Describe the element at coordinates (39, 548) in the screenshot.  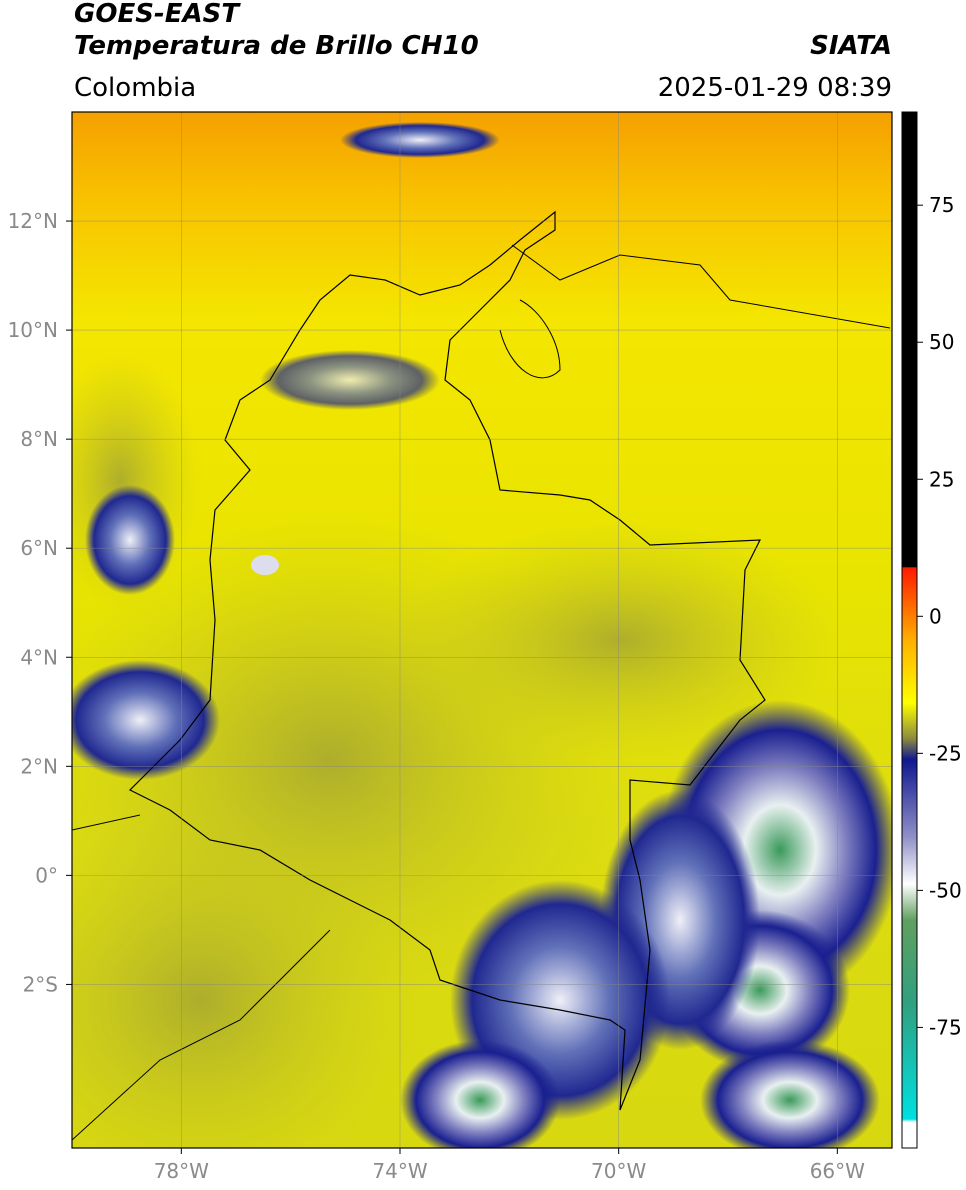
I see `y-tick-label: 6°N` at that location.